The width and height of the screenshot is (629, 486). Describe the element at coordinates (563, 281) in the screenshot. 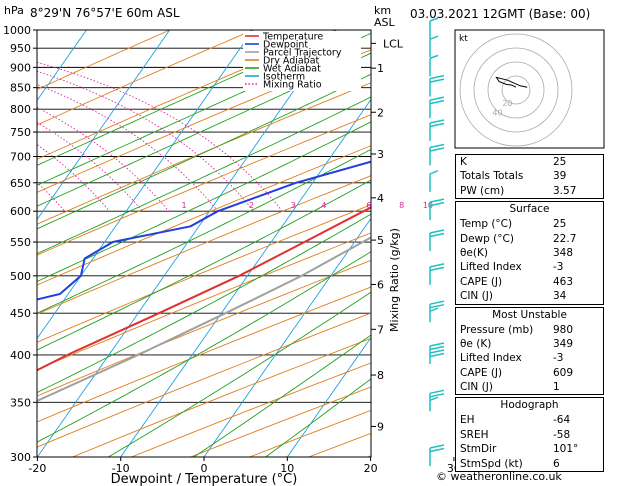

I see `index-value: 463` at that location.